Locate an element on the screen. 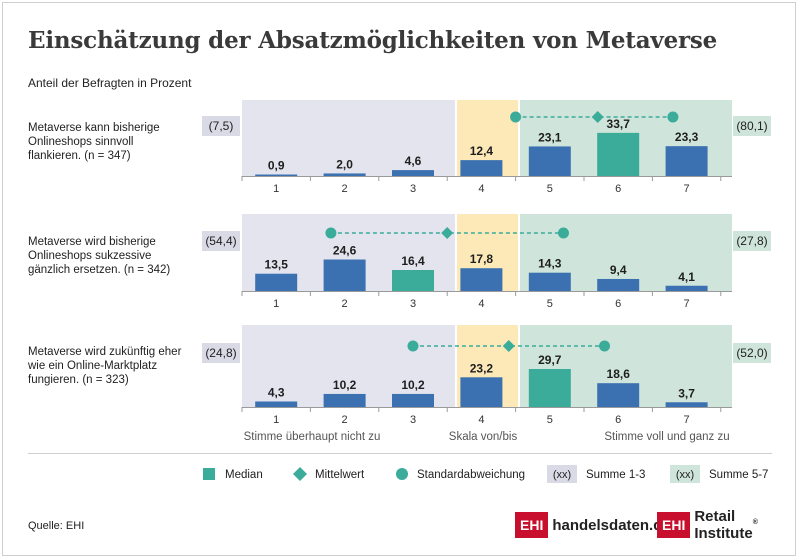 The width and height of the screenshot is (800, 560). sum-low-value: (7,5) is located at coordinates (221, 126).